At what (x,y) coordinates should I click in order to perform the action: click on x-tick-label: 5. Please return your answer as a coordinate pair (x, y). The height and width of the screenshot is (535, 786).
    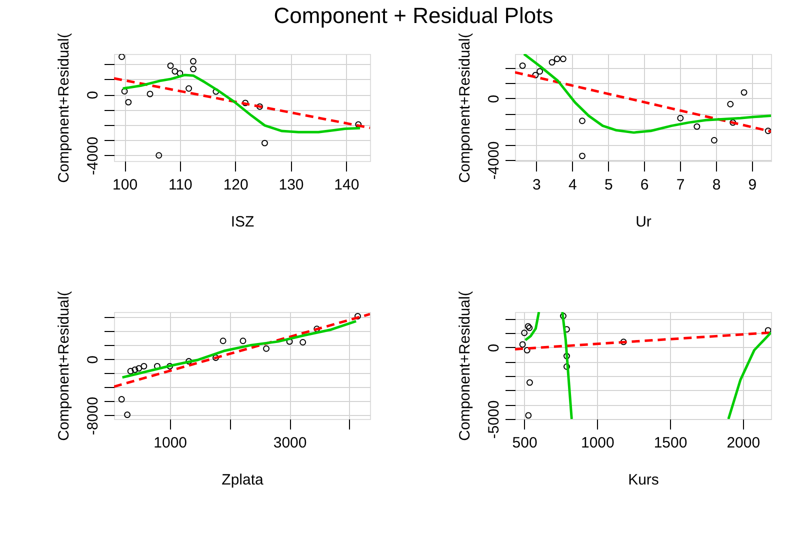
    Looking at the image, I should click on (608, 185).